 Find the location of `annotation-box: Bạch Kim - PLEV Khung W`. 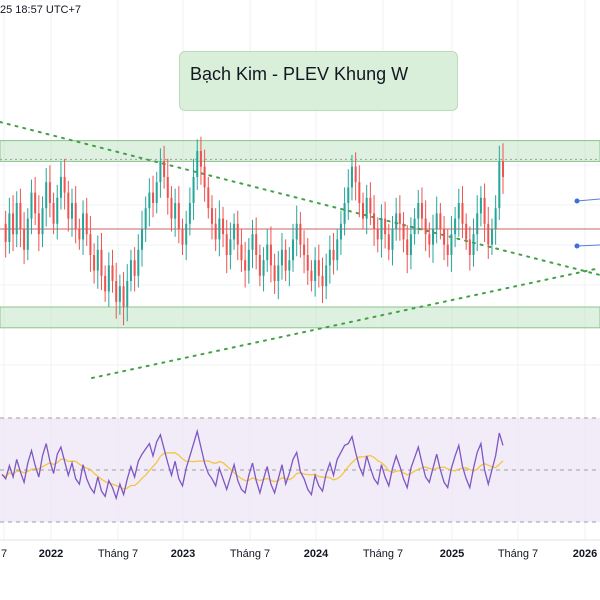

annotation-box: Bạch Kim - PLEV Khung W is located at coordinates (318, 81).